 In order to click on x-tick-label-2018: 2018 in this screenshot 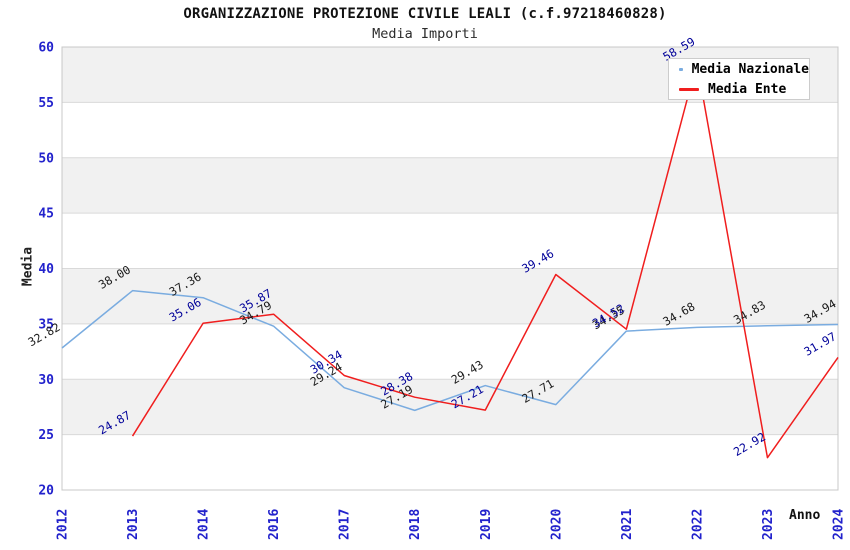, I will do `click(415, 524)`.